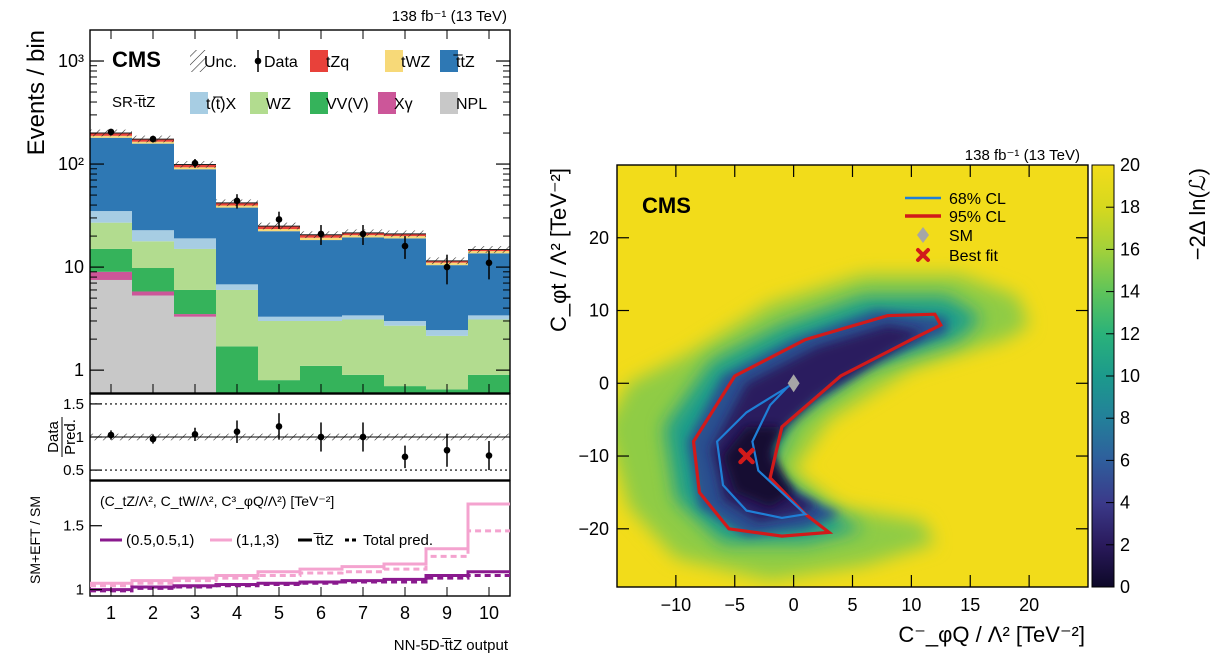 The image size is (1215, 663). I want to click on sm-marker, so click(793, 383).